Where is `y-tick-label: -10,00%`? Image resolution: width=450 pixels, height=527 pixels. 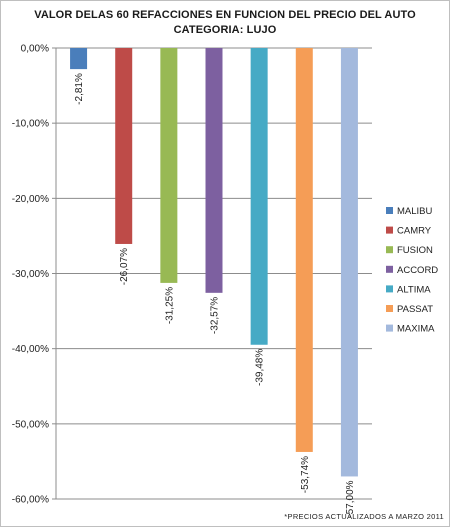
y-tick-label: -10,00% is located at coordinates (30, 124).